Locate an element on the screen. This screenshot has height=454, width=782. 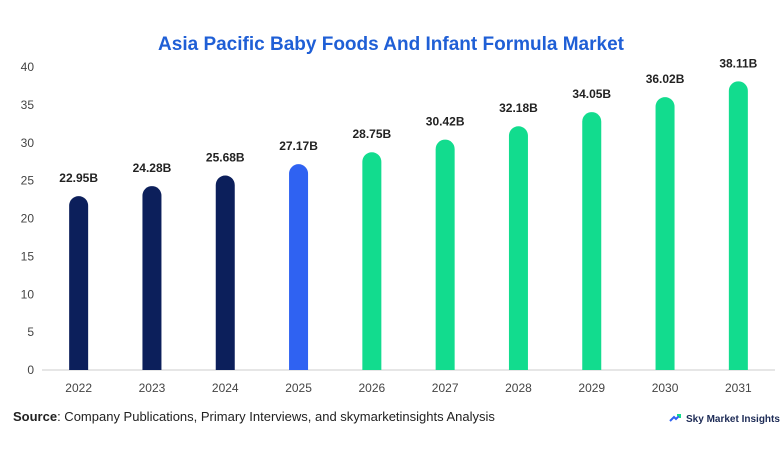
x-axis: 2022 2023 2024 2025 2026 2027 2028 2029 2030 2031 is located at coordinates (408, 388).